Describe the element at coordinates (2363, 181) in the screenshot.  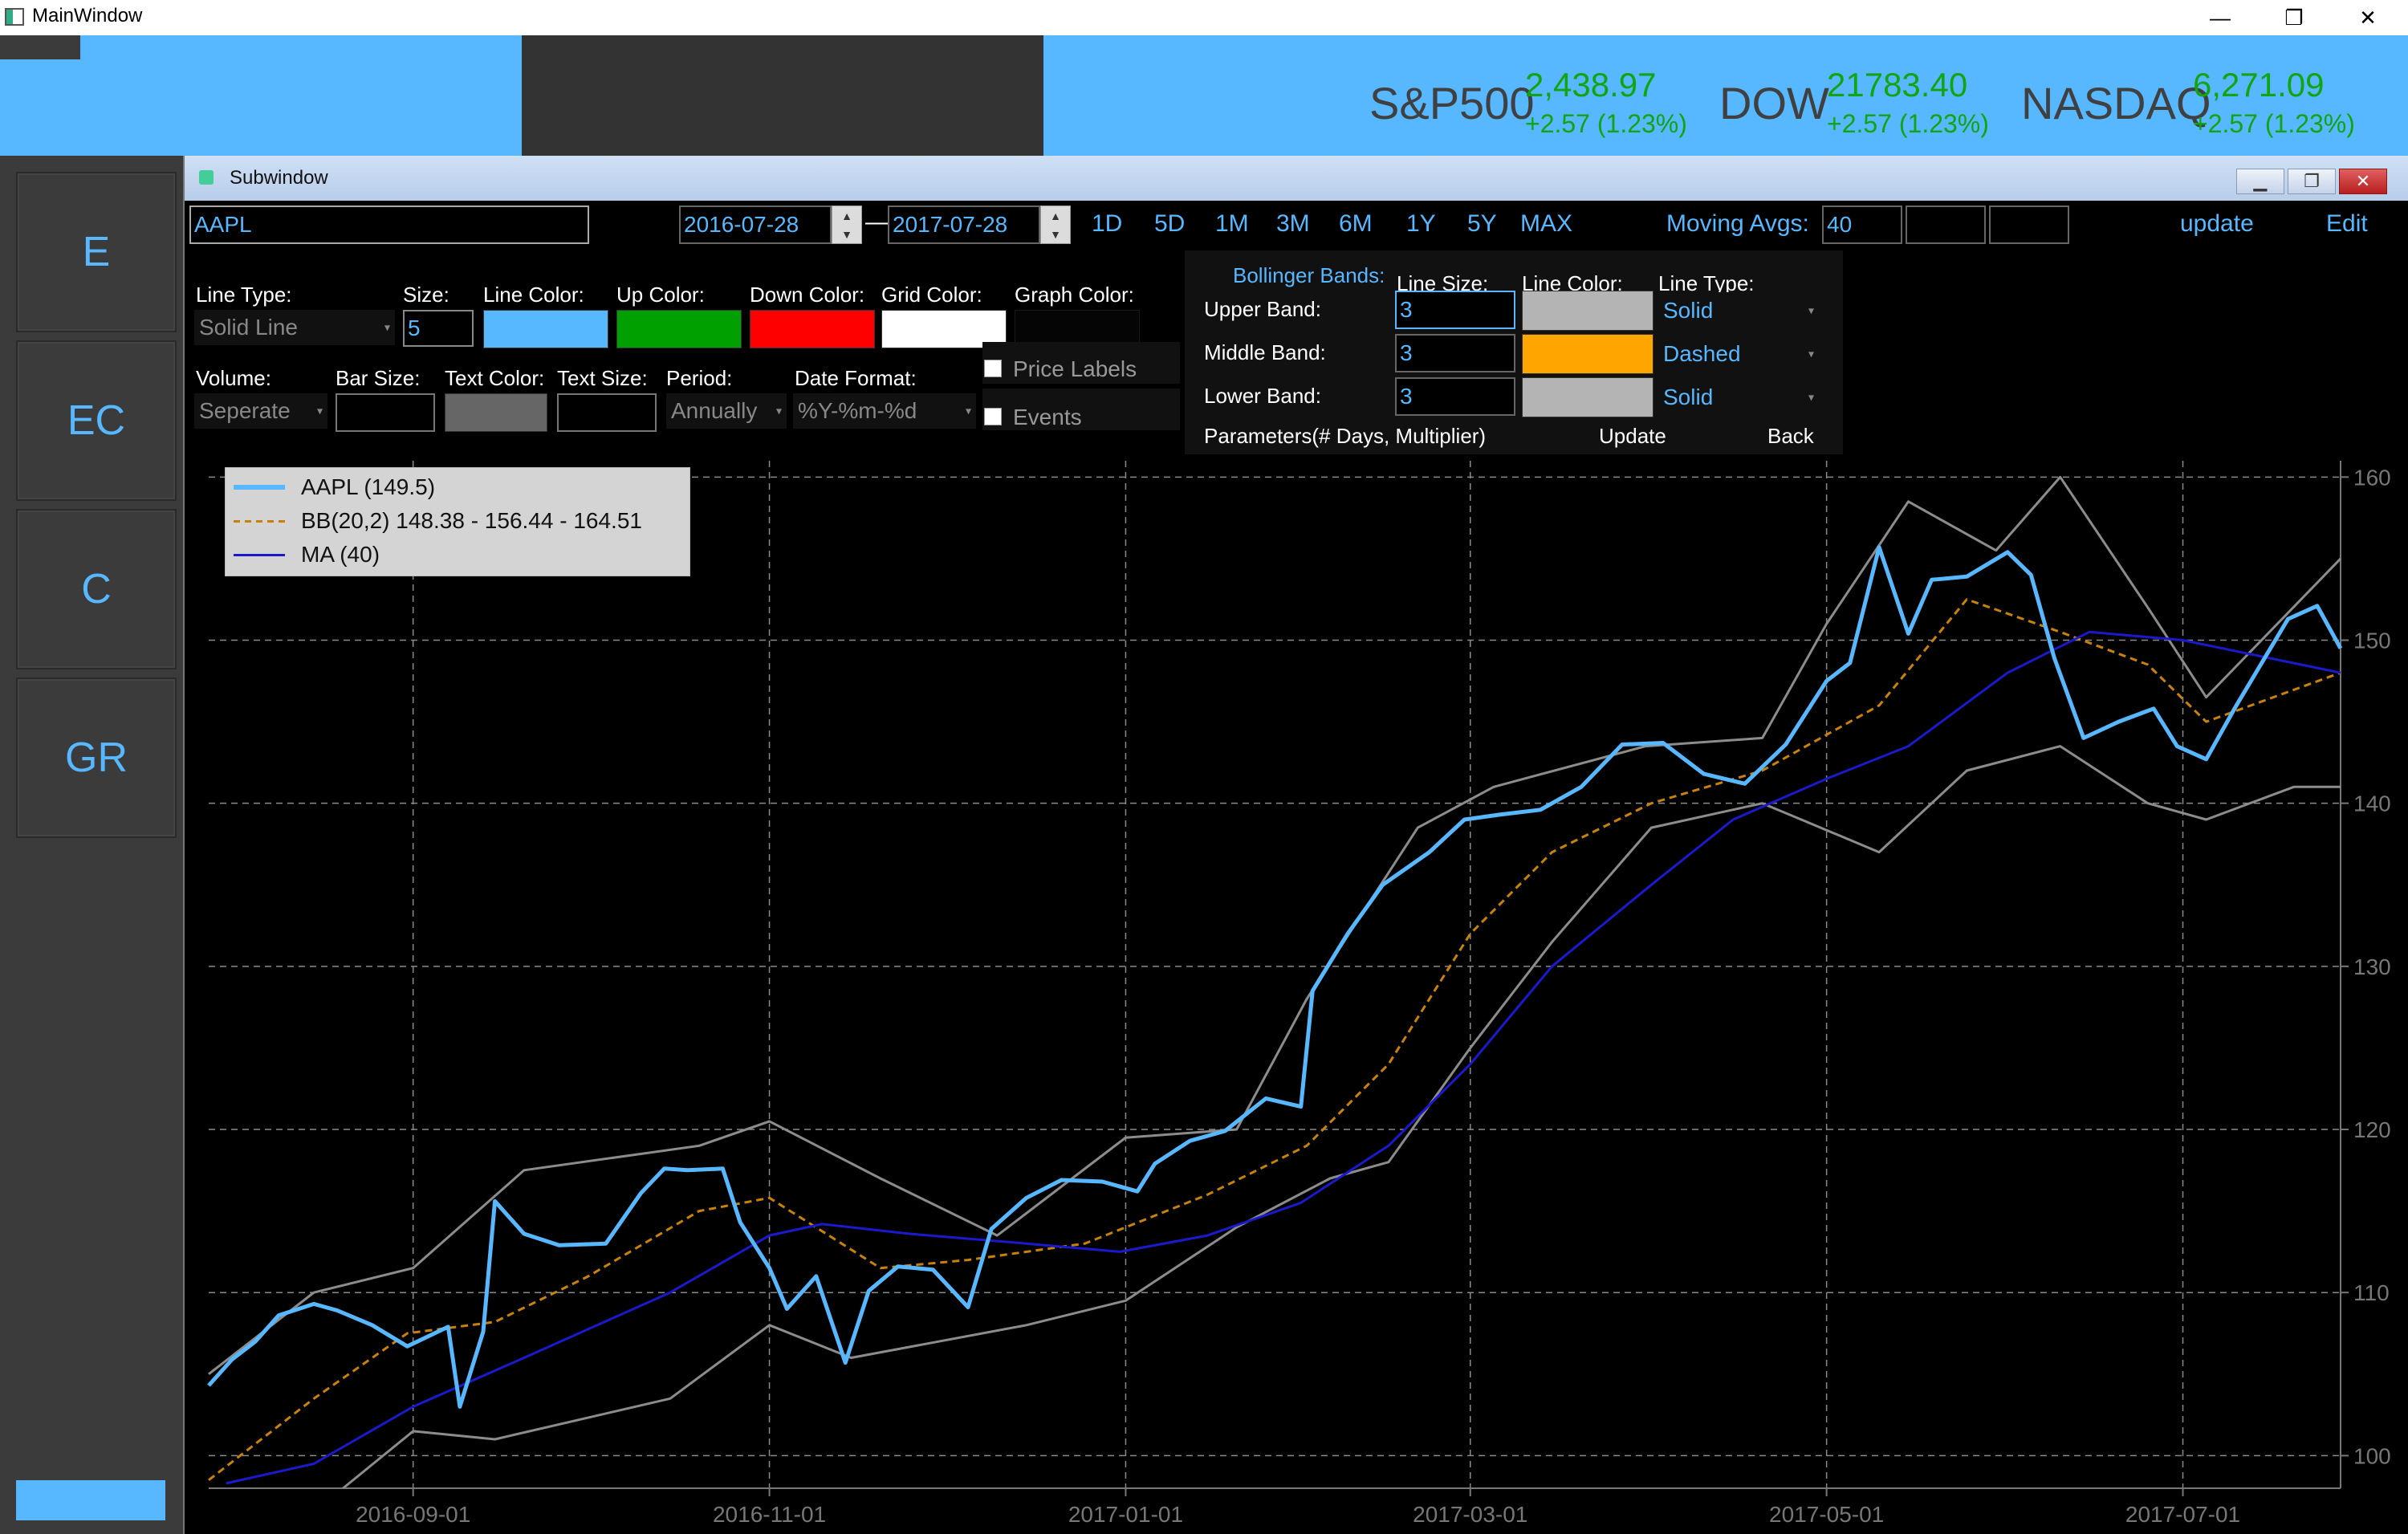
I see `subwindow-close-button: ✕` at that location.